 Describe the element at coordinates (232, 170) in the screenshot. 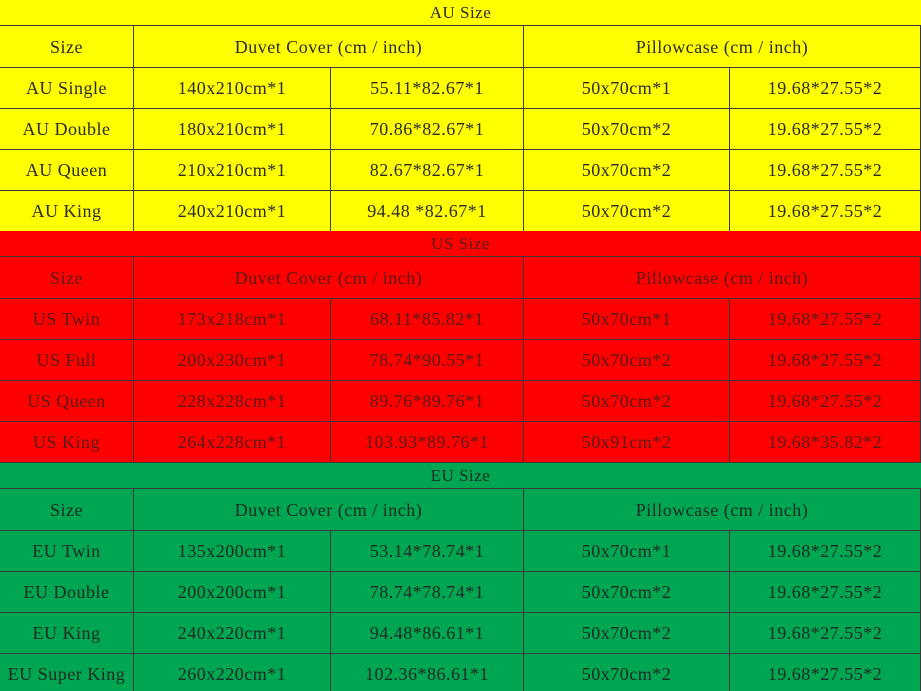

I see `size-value: 210x210cm*1` at that location.